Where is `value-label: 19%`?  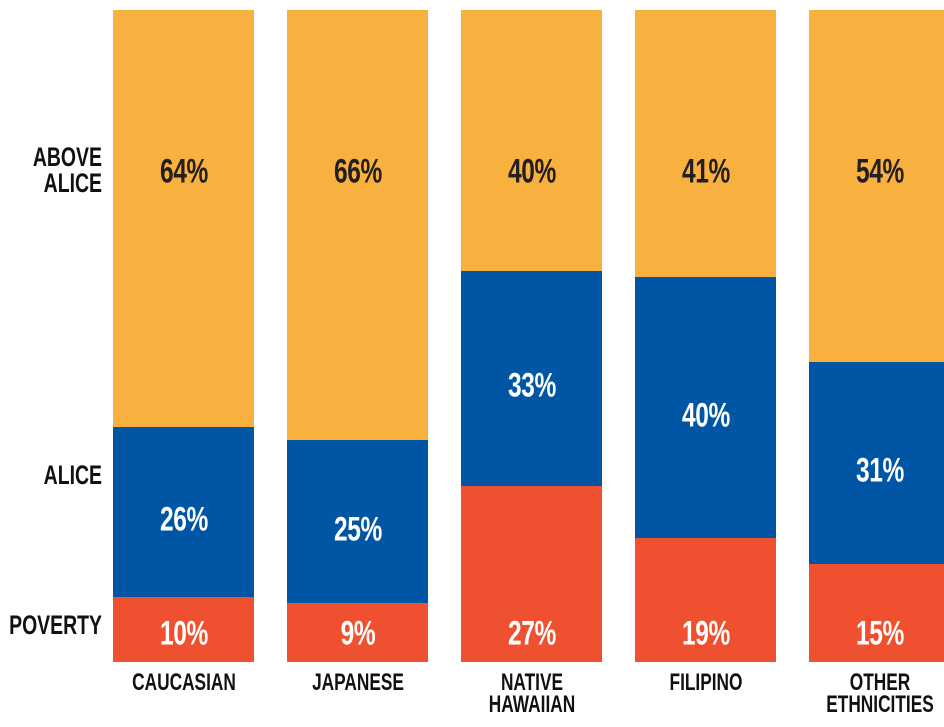 value-label: 19% is located at coordinates (705, 633).